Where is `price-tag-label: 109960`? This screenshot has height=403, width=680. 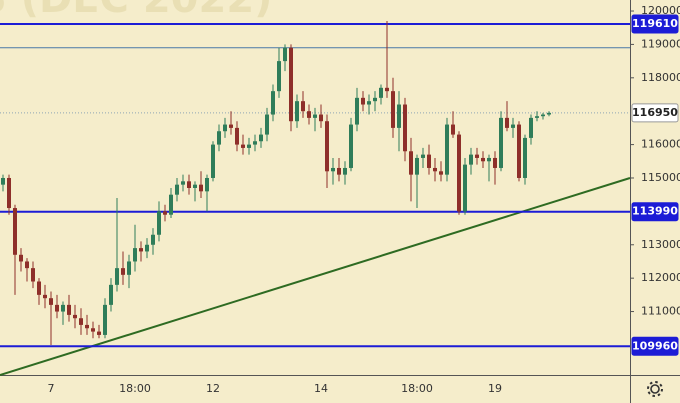 price-tag-label: 109960 is located at coordinates (655, 345).